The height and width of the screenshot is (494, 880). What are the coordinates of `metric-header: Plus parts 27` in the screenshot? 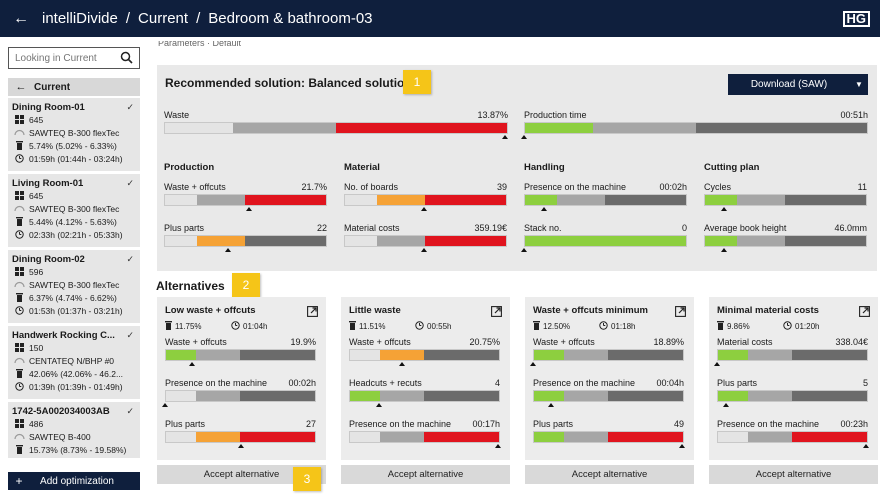 It's located at (240, 424).